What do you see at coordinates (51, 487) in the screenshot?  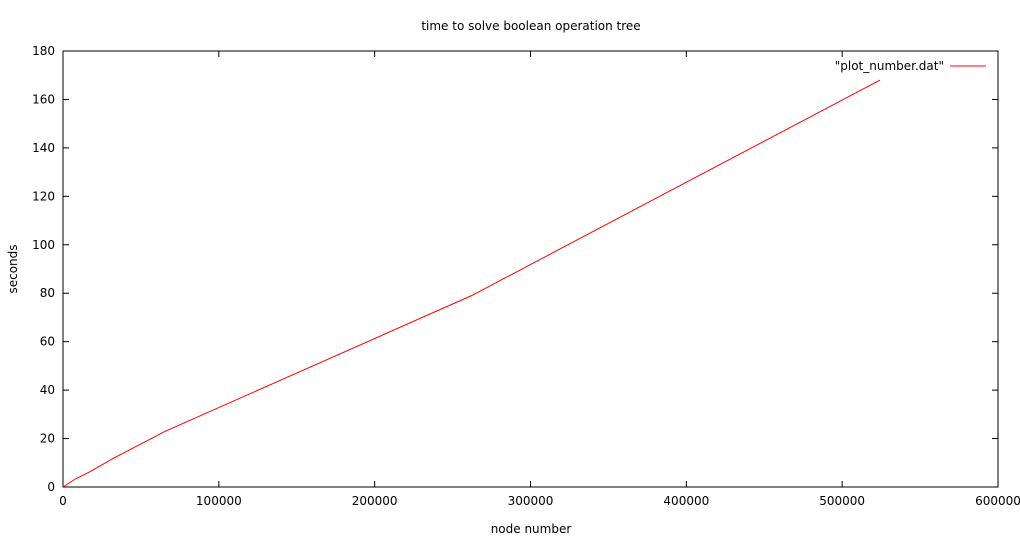 I see `y-tick-label: 0` at bounding box center [51, 487].